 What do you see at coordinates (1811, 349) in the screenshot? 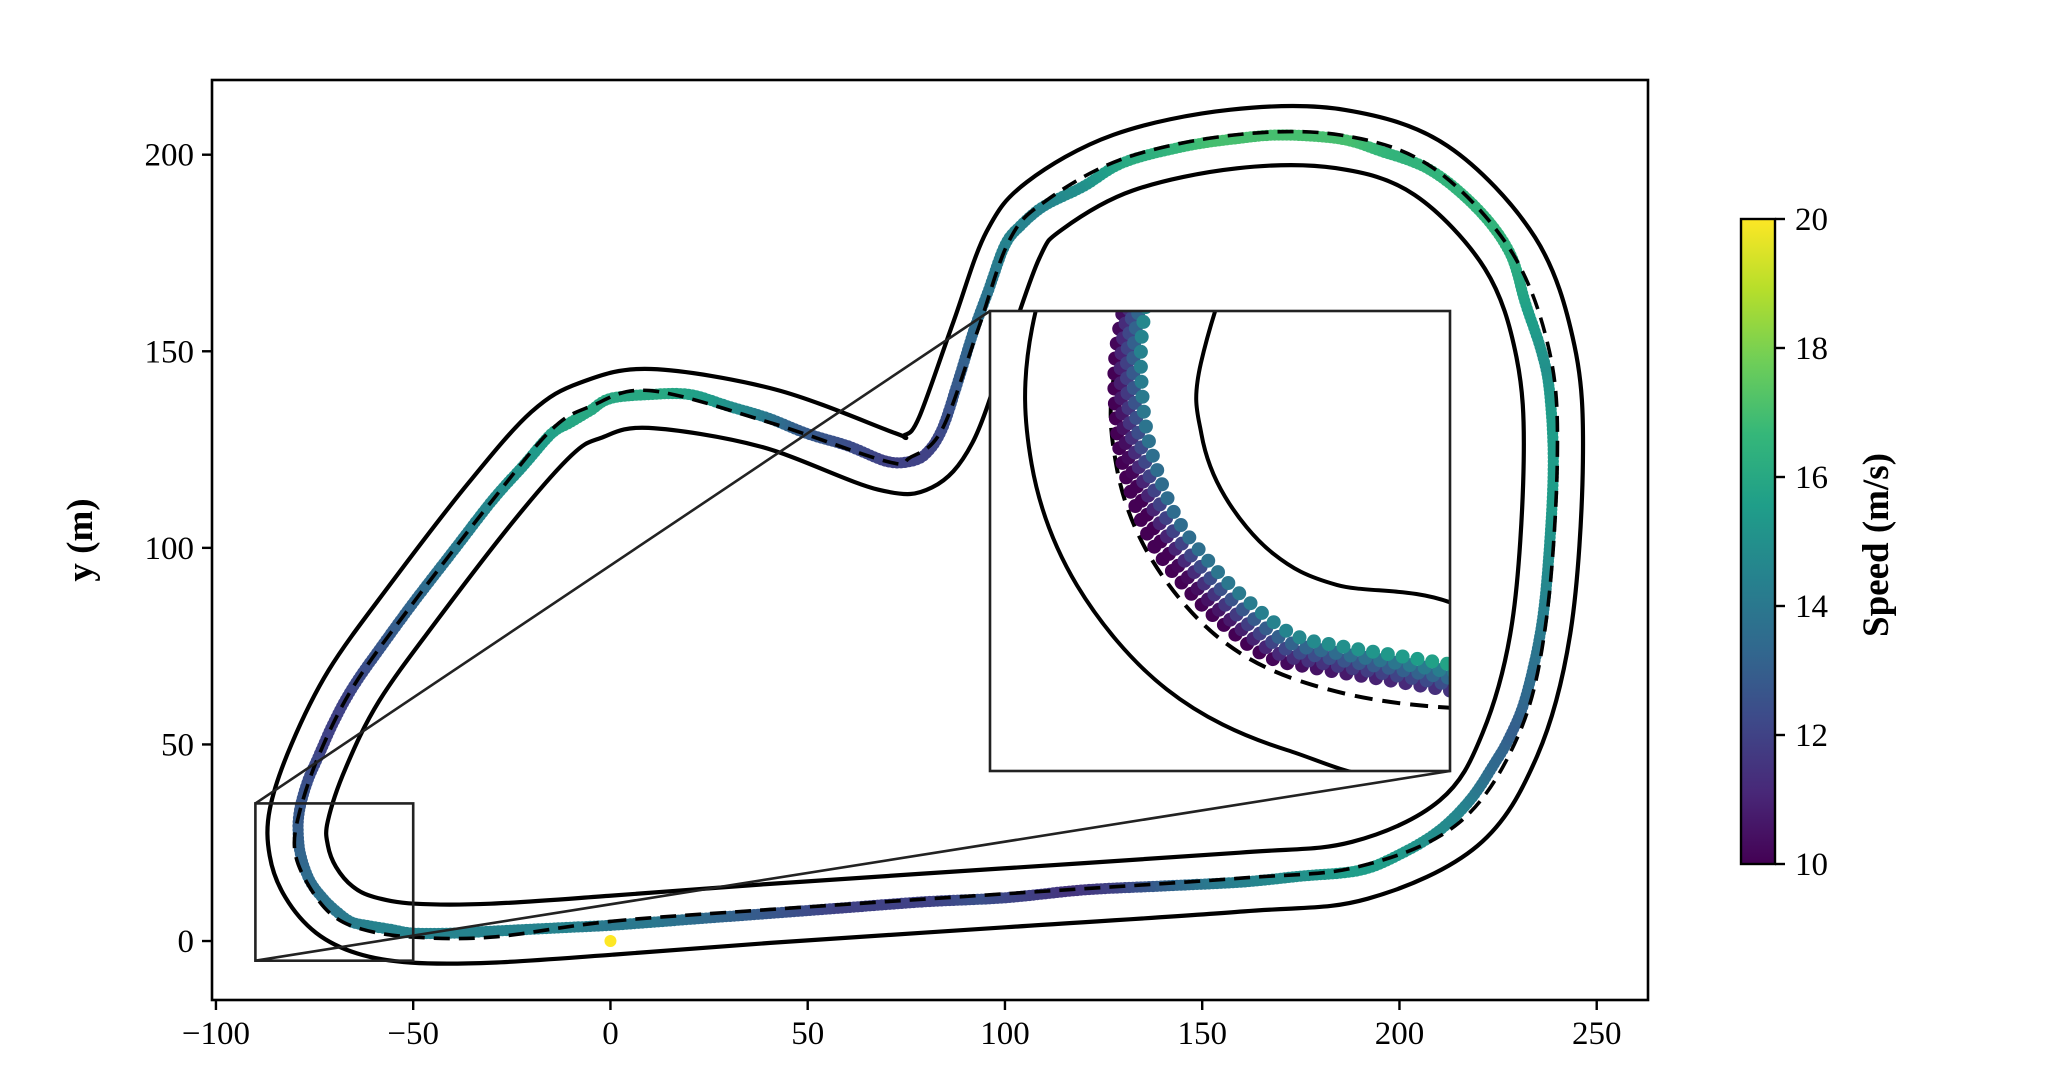
I see `colorbar-tick-label: 18` at bounding box center [1811, 349].